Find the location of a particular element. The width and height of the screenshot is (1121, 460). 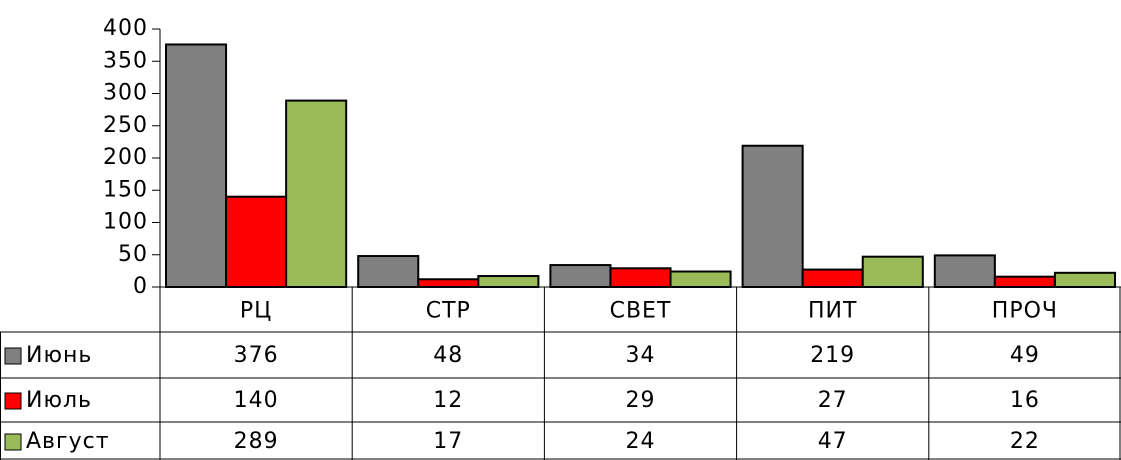

table-value: 289 is located at coordinates (256, 441).